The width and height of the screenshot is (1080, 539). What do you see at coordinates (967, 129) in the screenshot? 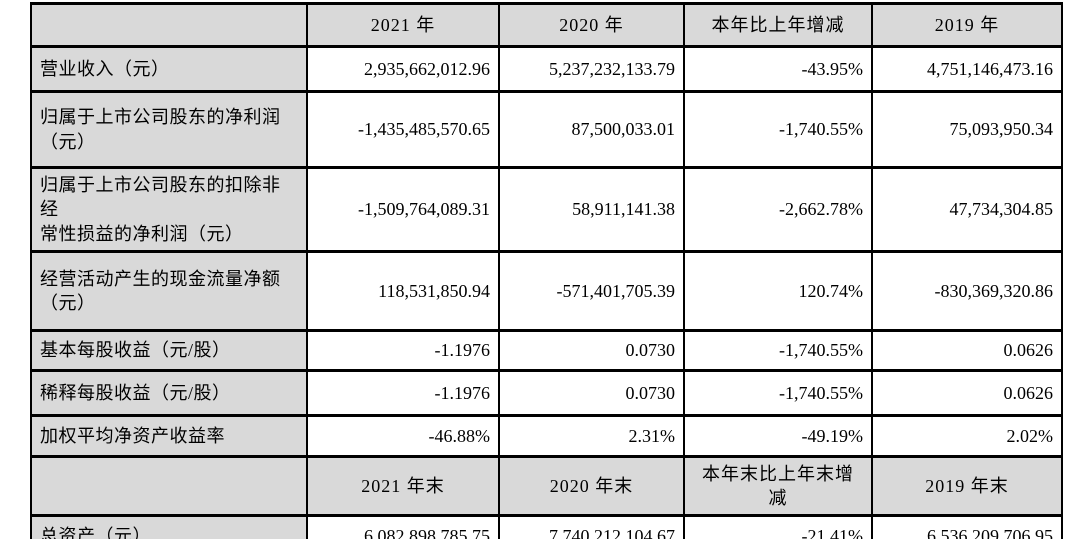
I see `value-cell: 75,093,950.34` at bounding box center [967, 129].